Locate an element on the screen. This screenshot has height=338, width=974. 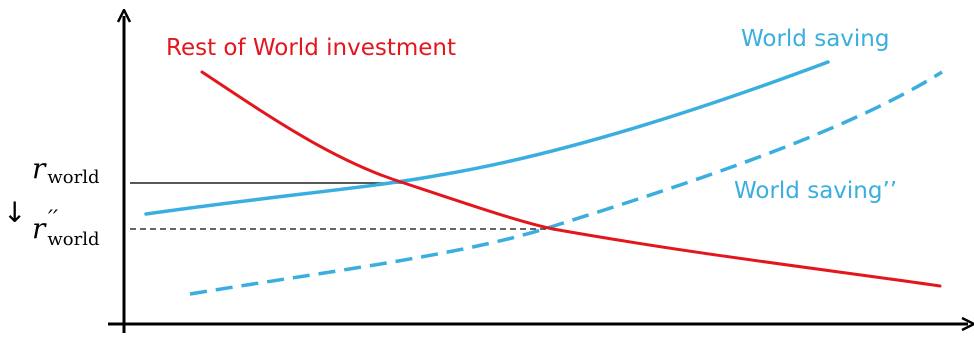
r-world-prime-label: r world is located at coordinates (66, 231).